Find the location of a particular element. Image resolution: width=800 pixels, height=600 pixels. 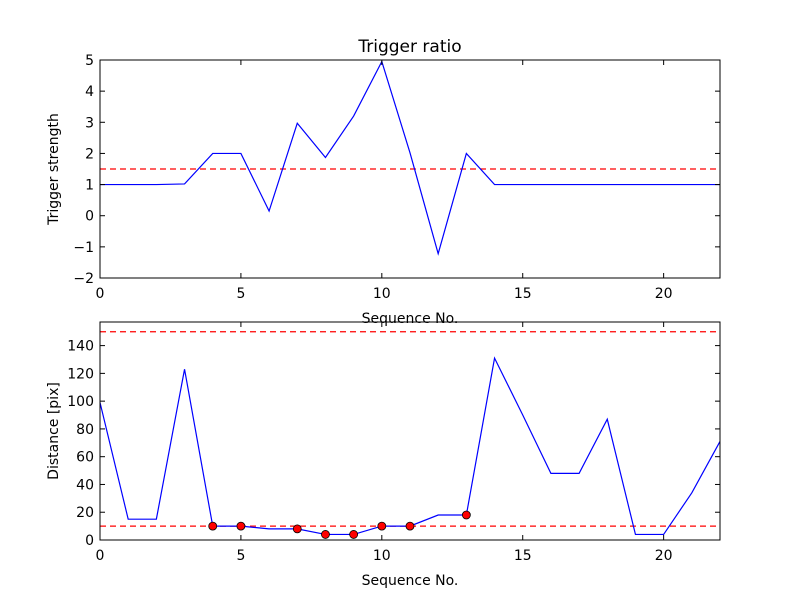

y-tick-label: 20 is located at coordinates (85, 513).